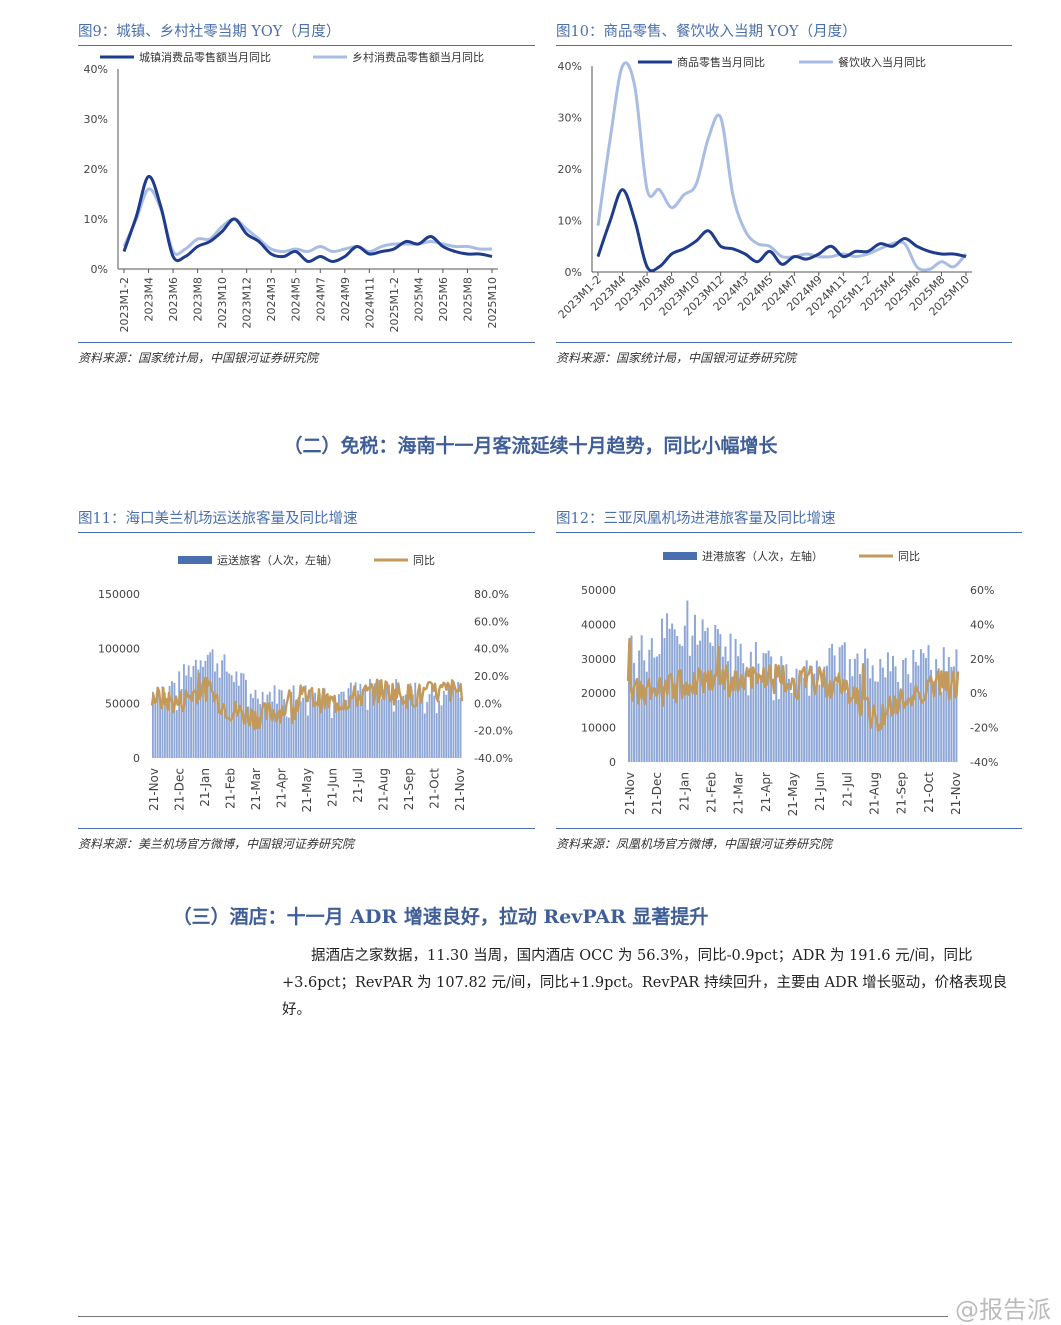 This screenshot has height=1325, width=1061. What do you see at coordinates (782, 166) in the screenshot?
I see `fig10-series-b` at bounding box center [782, 166].